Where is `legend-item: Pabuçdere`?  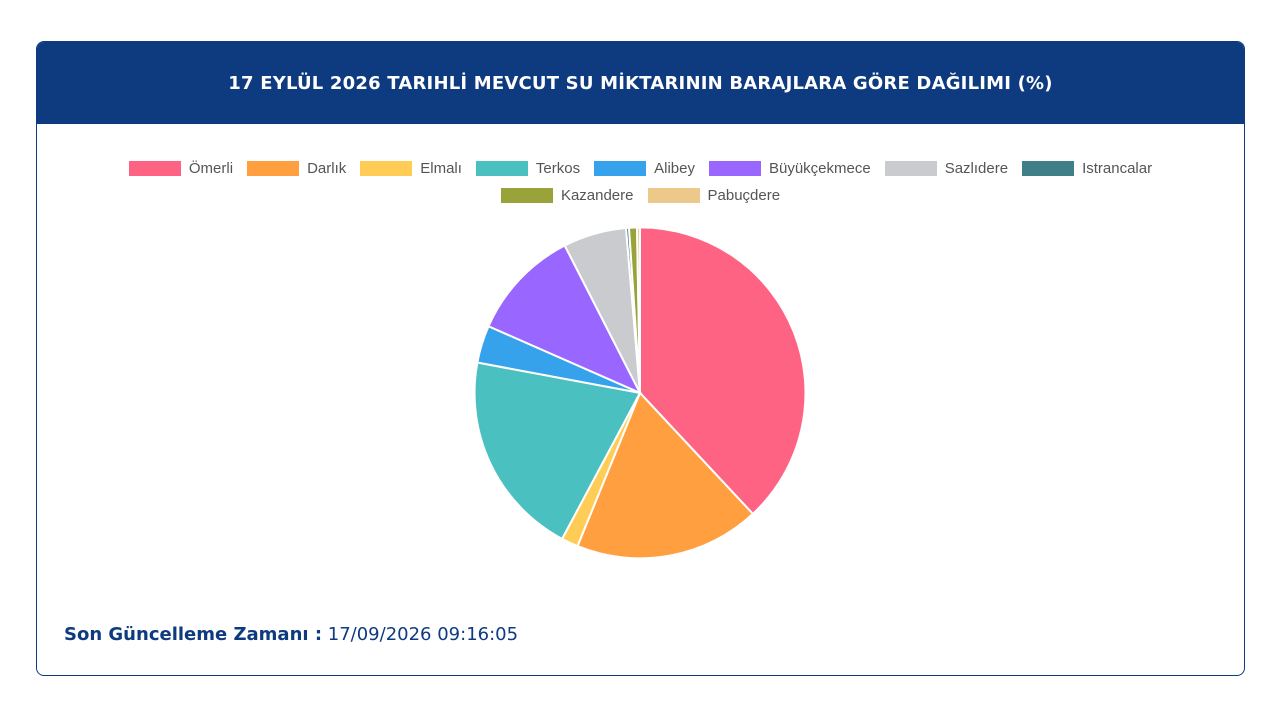
legend-item: Pabuçdere is located at coordinates (714, 195).